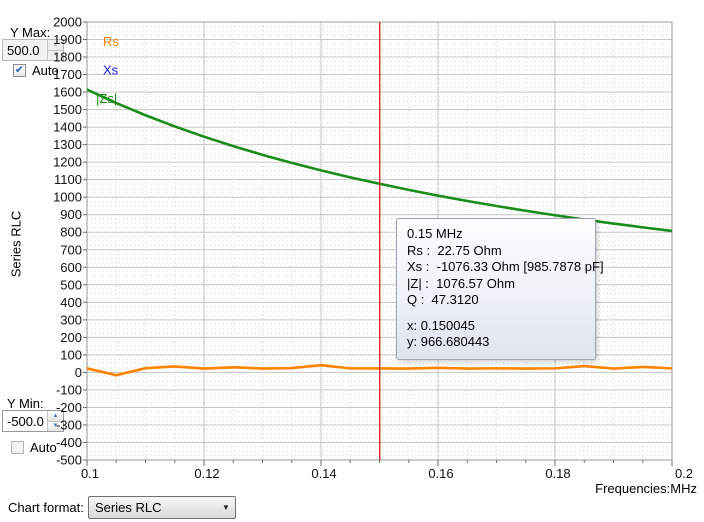  What do you see at coordinates (111, 70) in the screenshot?
I see `legend-label-xs: Xs` at bounding box center [111, 70].